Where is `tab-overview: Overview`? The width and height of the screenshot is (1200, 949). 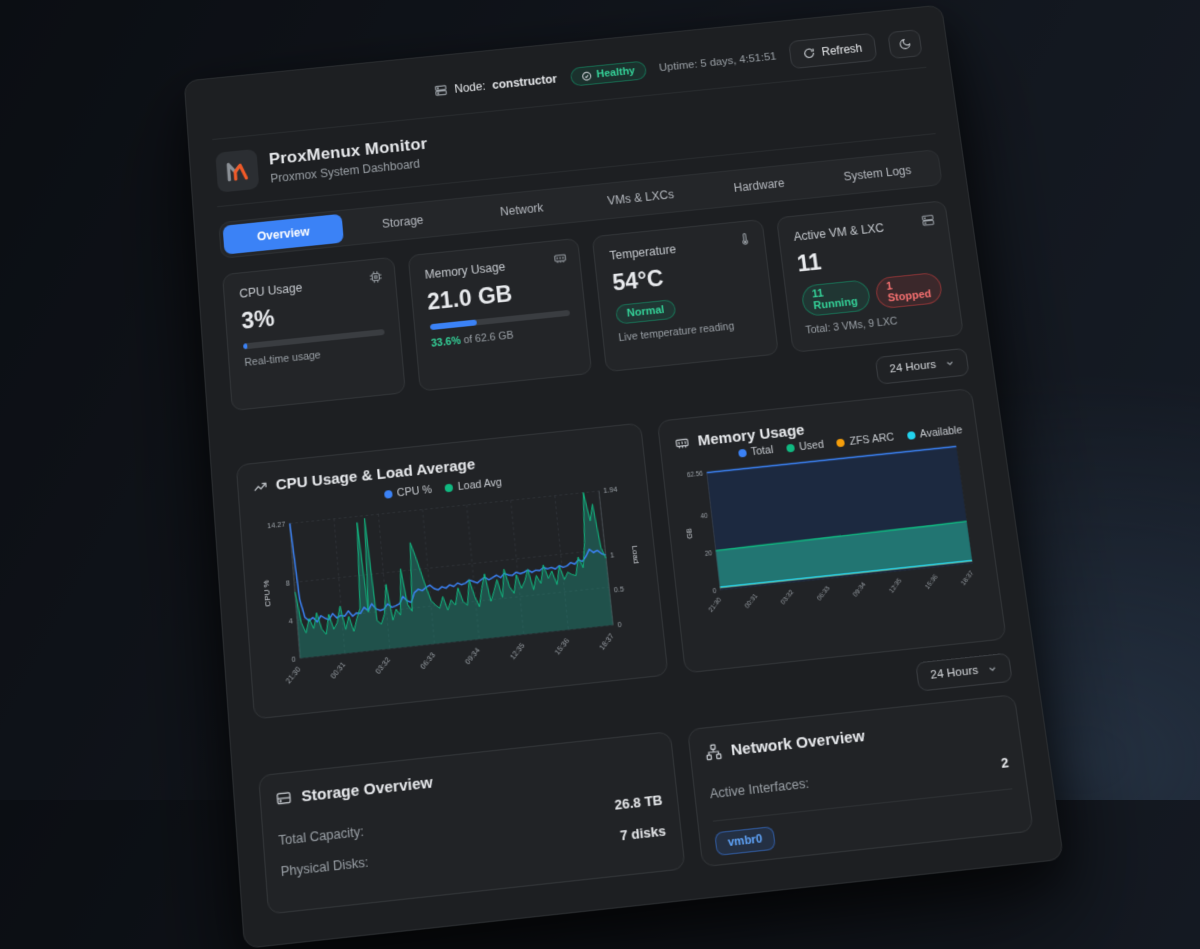 tab-overview: Overview is located at coordinates (283, 234).